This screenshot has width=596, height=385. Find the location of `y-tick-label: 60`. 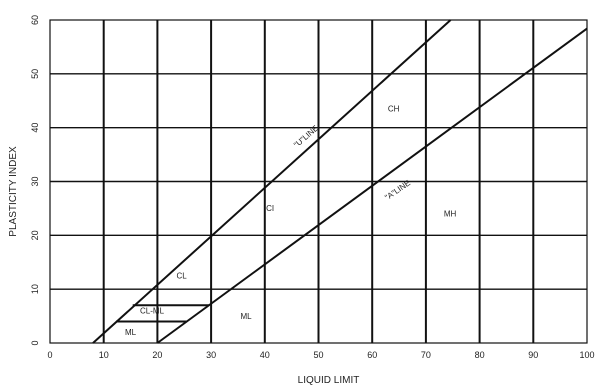

y-tick-label: 60 is located at coordinates (35, 20).